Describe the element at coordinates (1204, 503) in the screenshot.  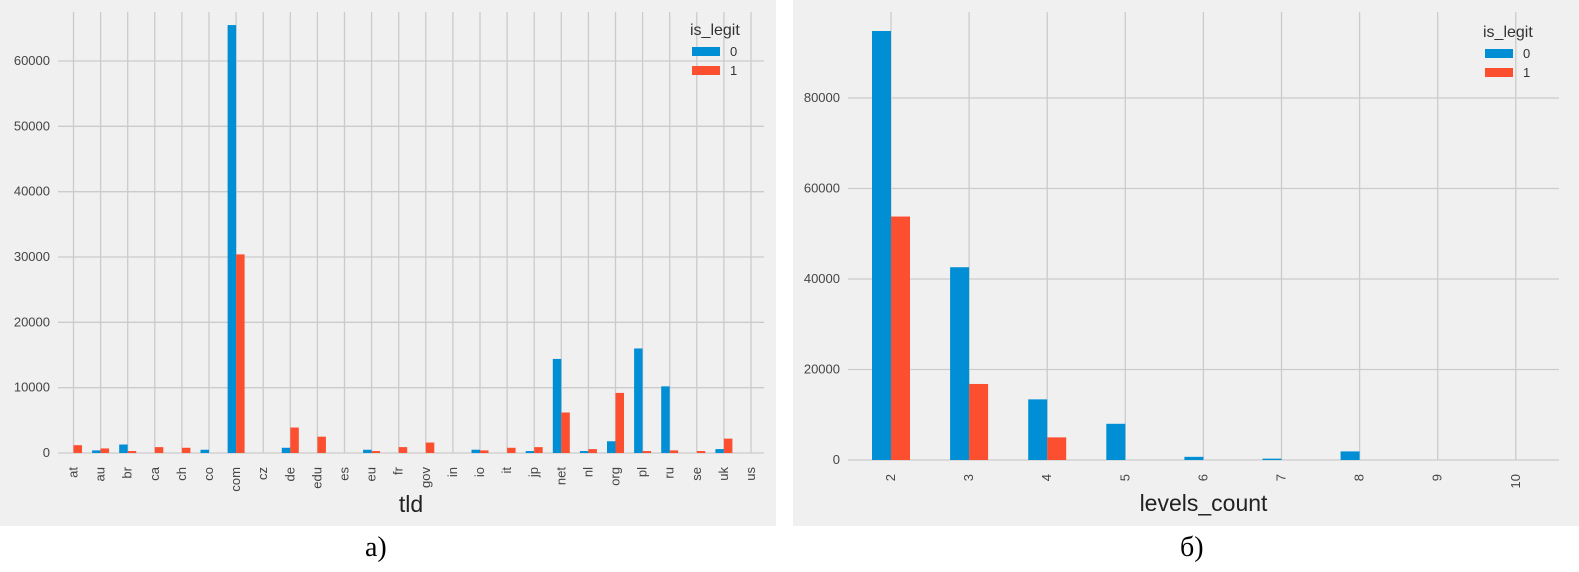
I see `x-axis-label: levels_count` at that location.